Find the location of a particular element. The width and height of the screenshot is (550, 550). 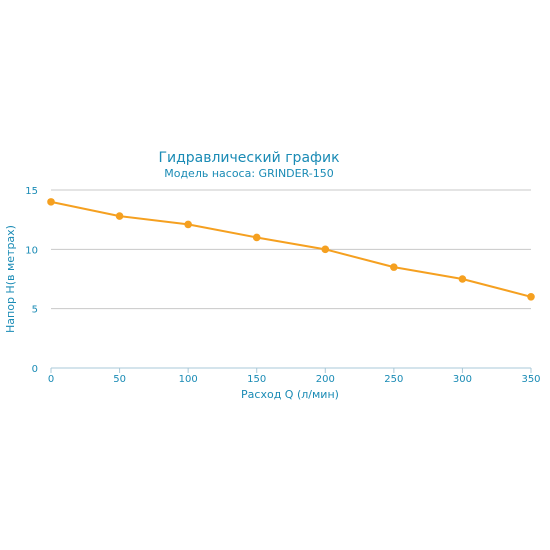

y-axis-title: Напор H(в метрах) is located at coordinates (10, 279).